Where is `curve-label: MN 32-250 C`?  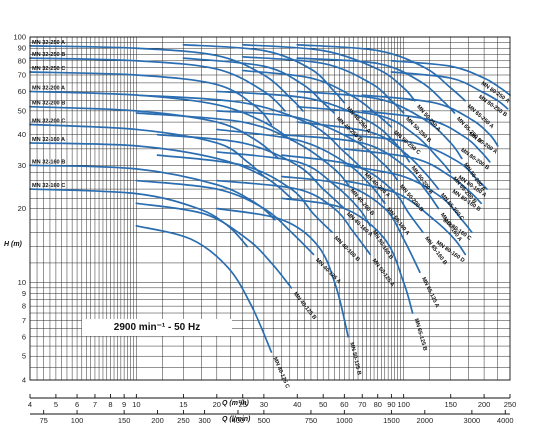 curve-label: MN 32-250 C is located at coordinates (48, 69).